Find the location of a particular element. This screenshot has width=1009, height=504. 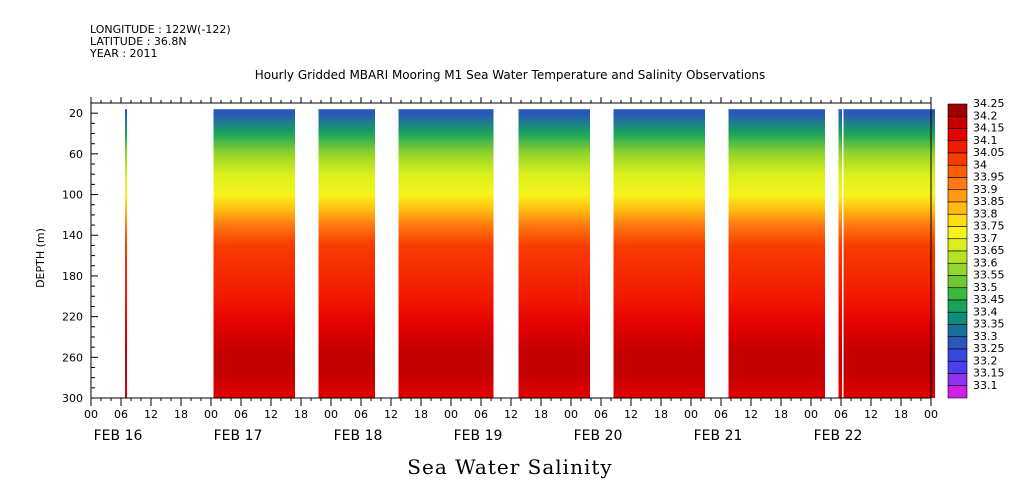

colorbar-label: 34 is located at coordinates (980, 164).